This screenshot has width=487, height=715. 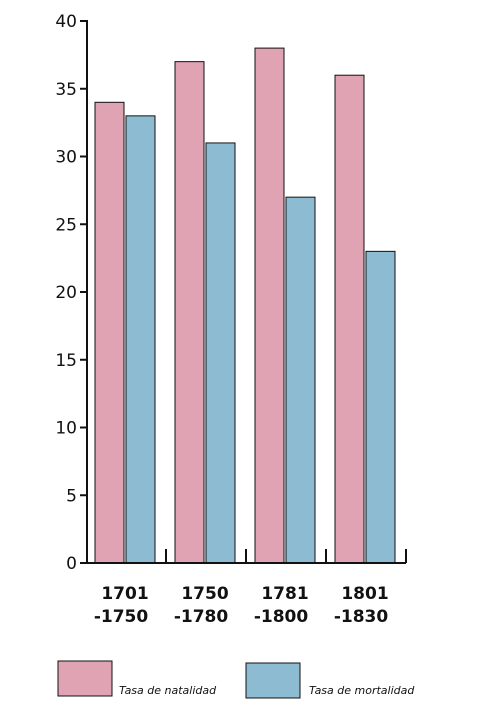 I want to click on x-category-label: 1781, so click(x=284, y=594).